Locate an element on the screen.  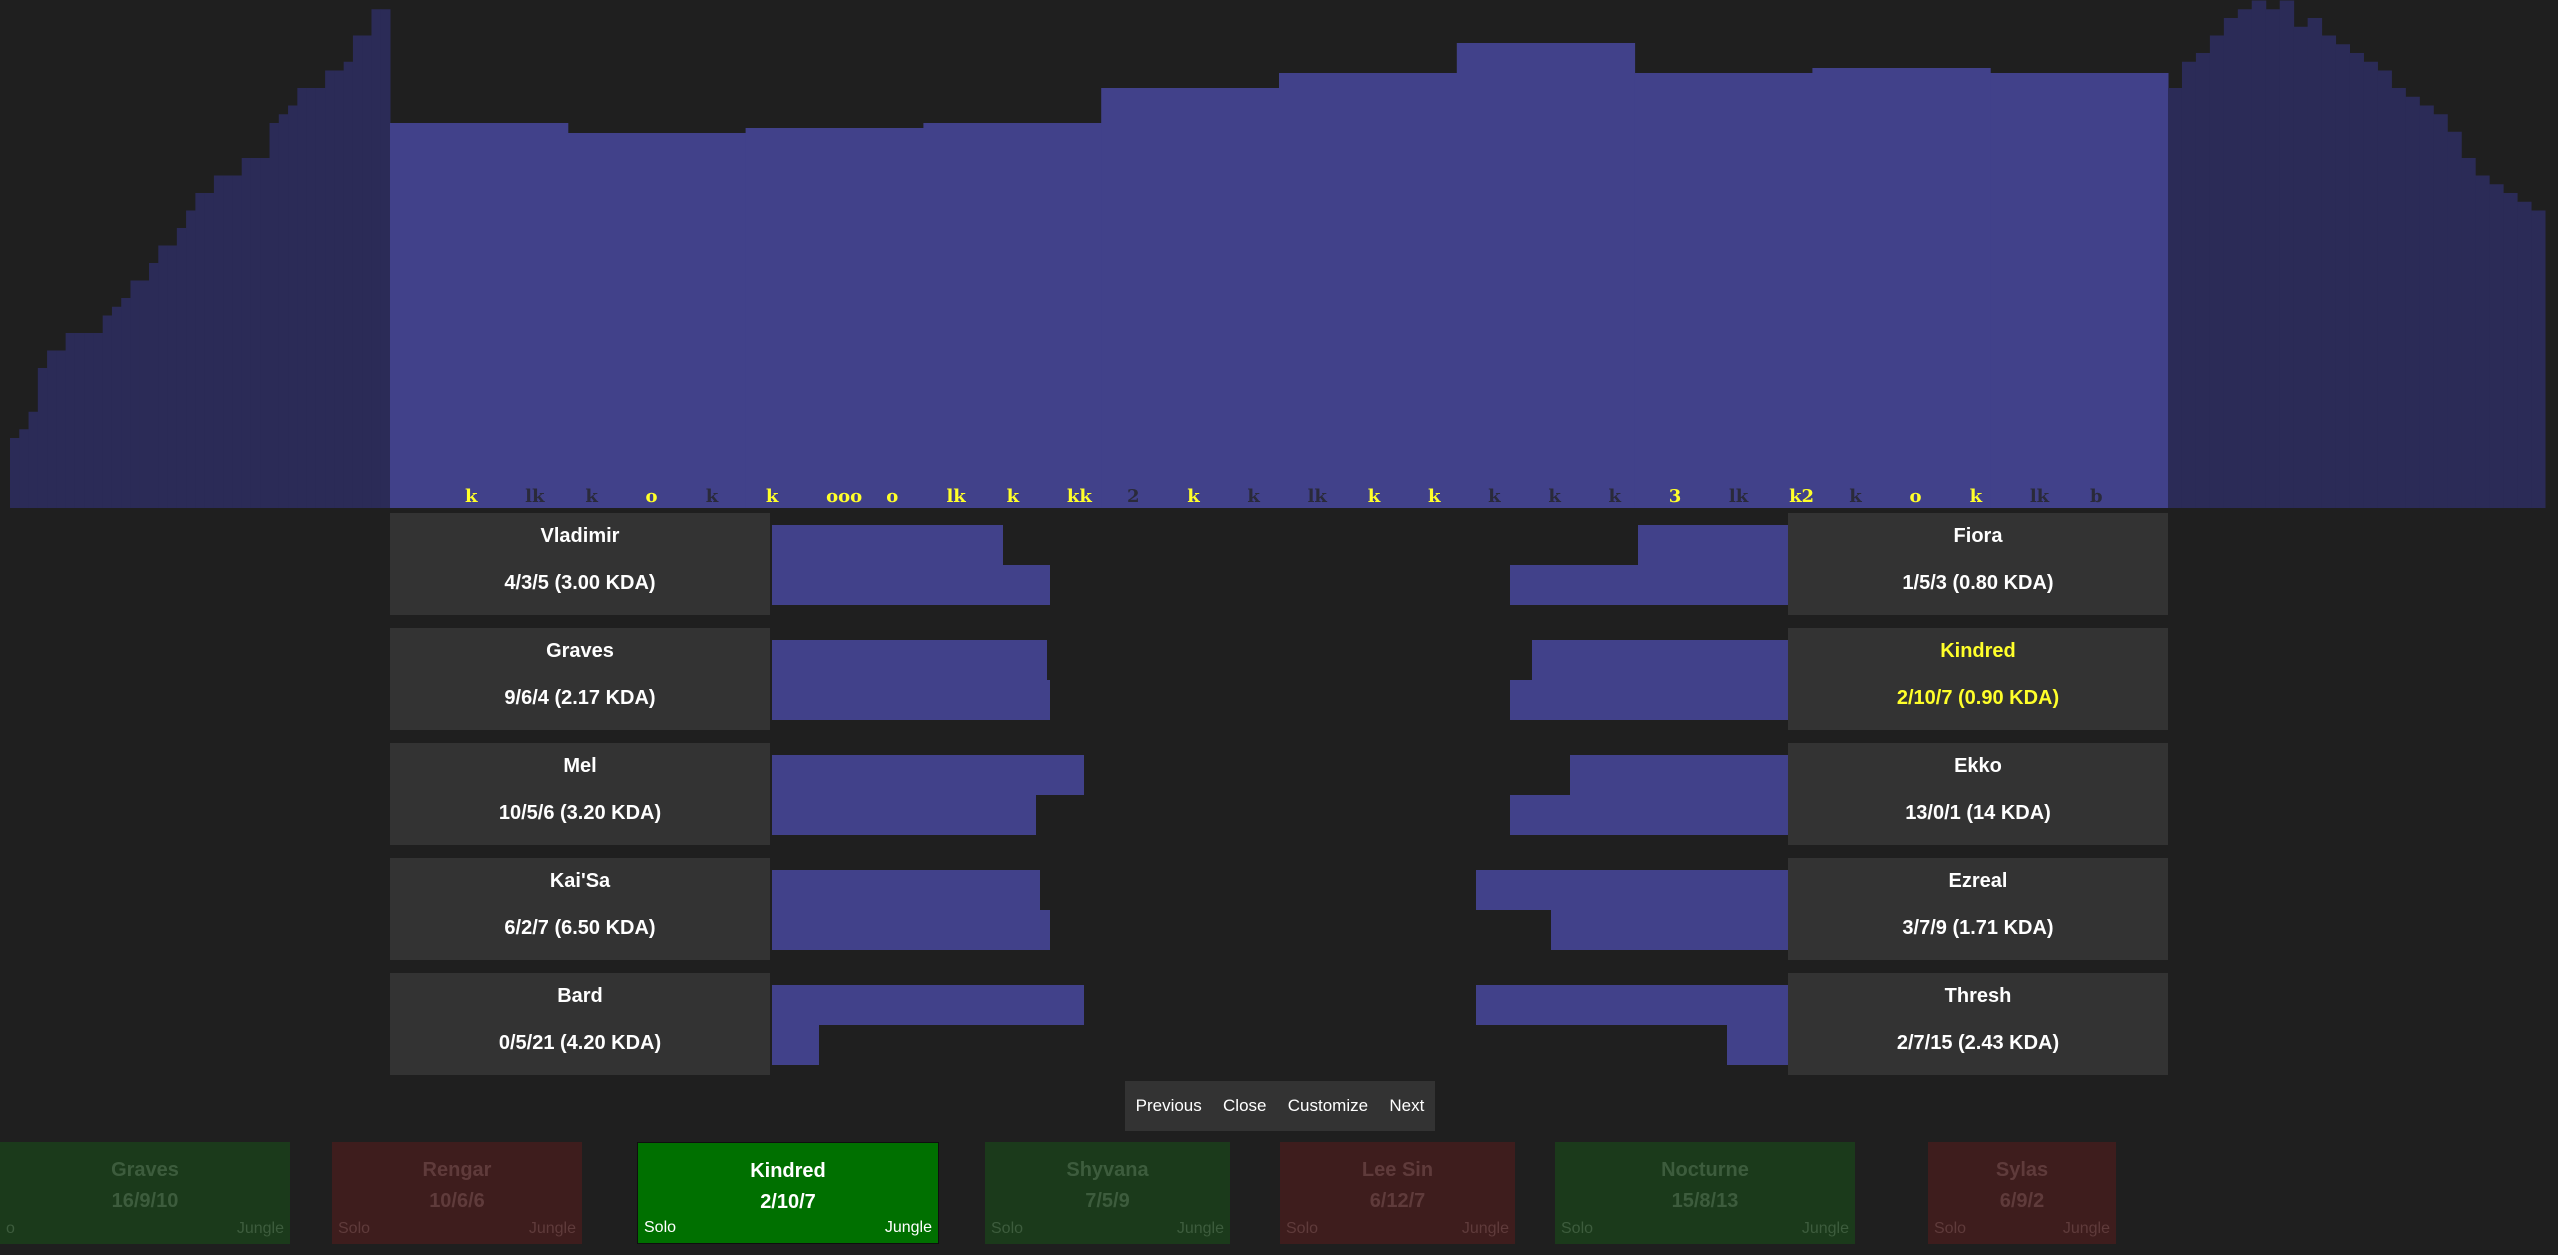
timeline-event-marker: b is located at coordinates (2096, 496).